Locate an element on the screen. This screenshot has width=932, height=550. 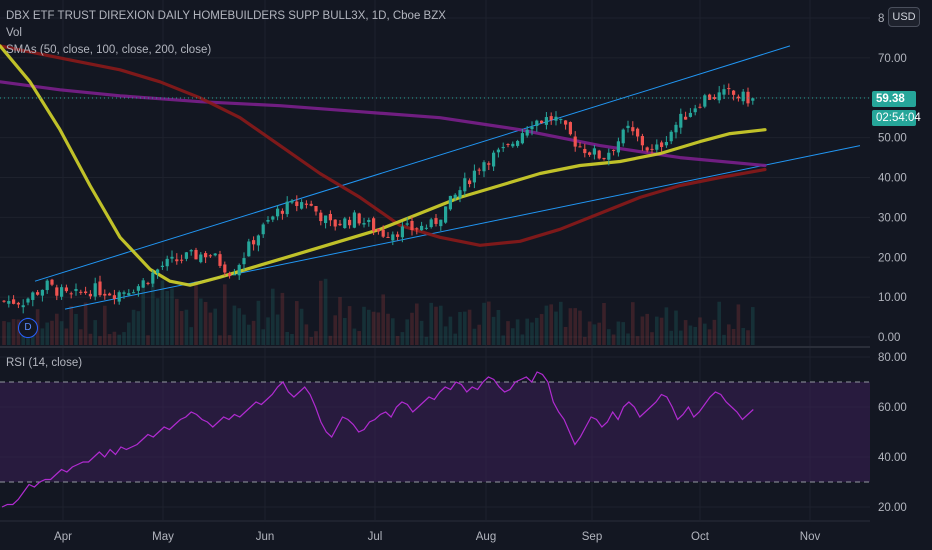
price-tick-label: 30.00 is located at coordinates (892, 218).